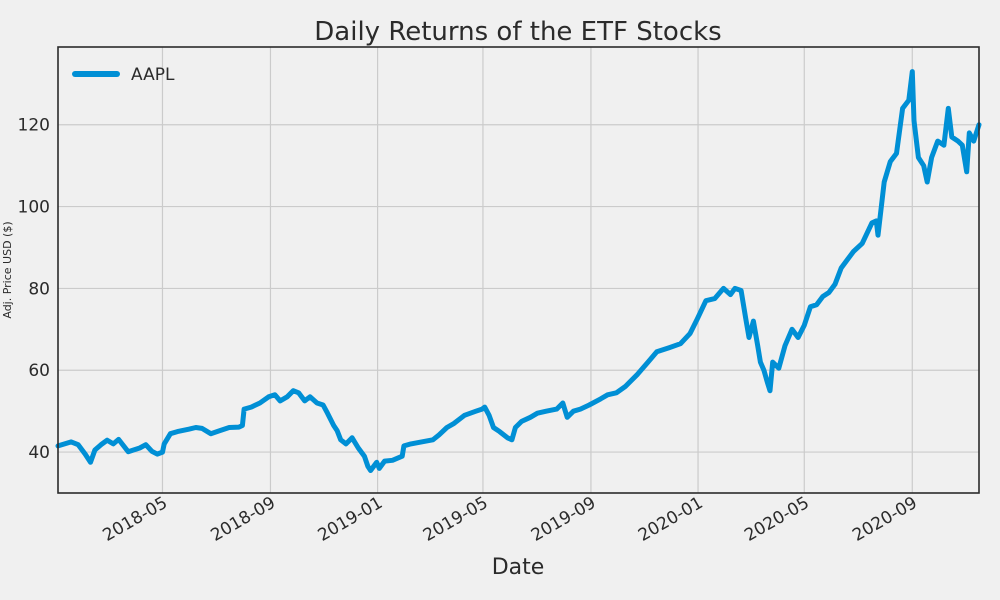 The image size is (1000, 600). I want to click on legend: AAPL, so click(123, 75).